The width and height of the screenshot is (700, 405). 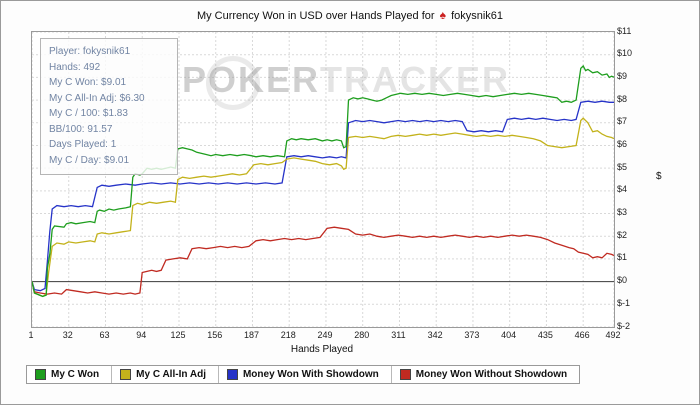 What do you see at coordinates (67, 335) in the screenshot?
I see `x-tick-label: 32` at bounding box center [67, 335].